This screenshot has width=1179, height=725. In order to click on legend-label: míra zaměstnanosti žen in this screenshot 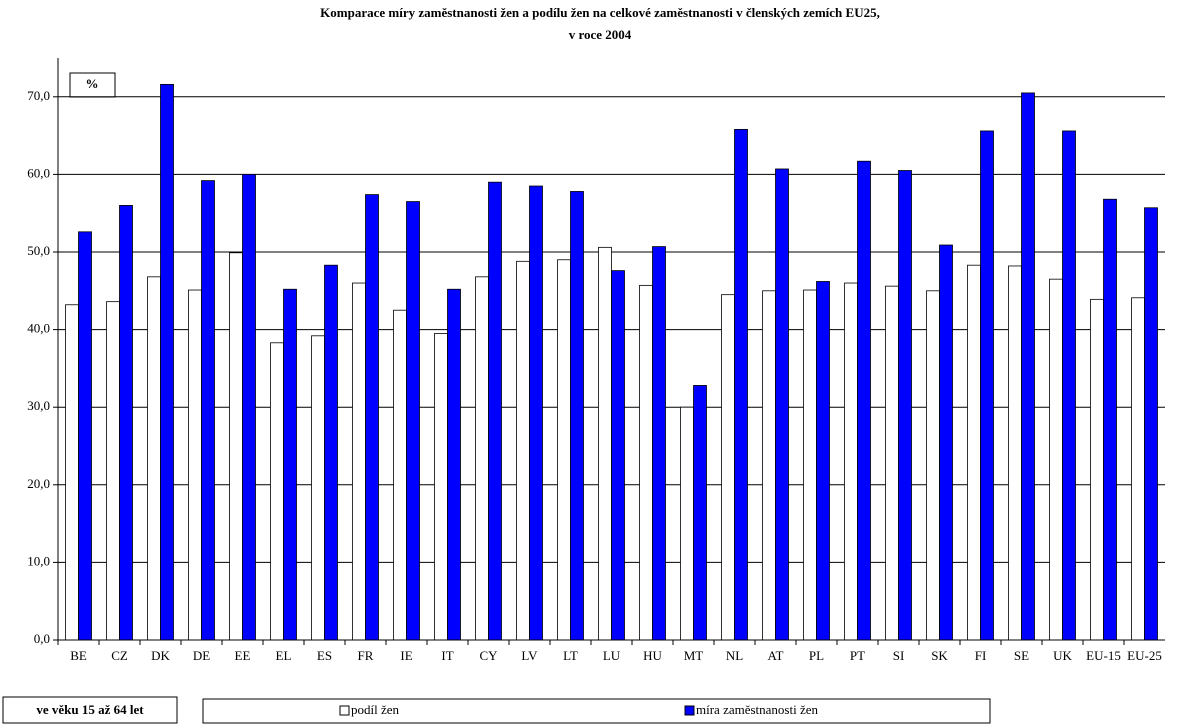, I will do `click(757, 709)`.